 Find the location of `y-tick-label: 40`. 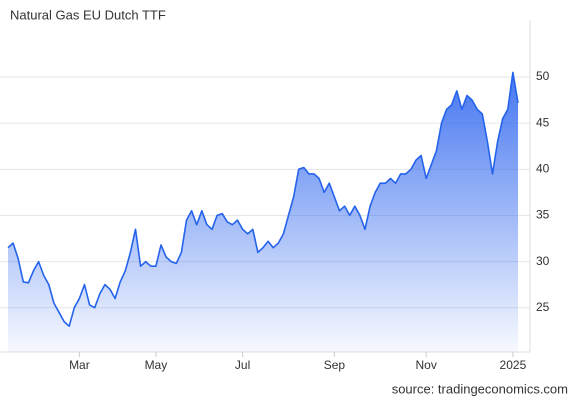

y-tick-label: 40 is located at coordinates (543, 168).